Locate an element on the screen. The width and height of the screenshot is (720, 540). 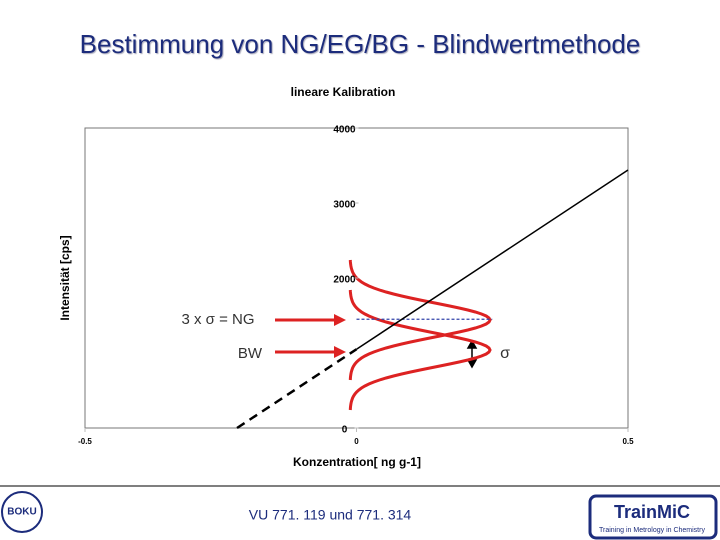
y-tick-label: 3000 is located at coordinates (344, 205).